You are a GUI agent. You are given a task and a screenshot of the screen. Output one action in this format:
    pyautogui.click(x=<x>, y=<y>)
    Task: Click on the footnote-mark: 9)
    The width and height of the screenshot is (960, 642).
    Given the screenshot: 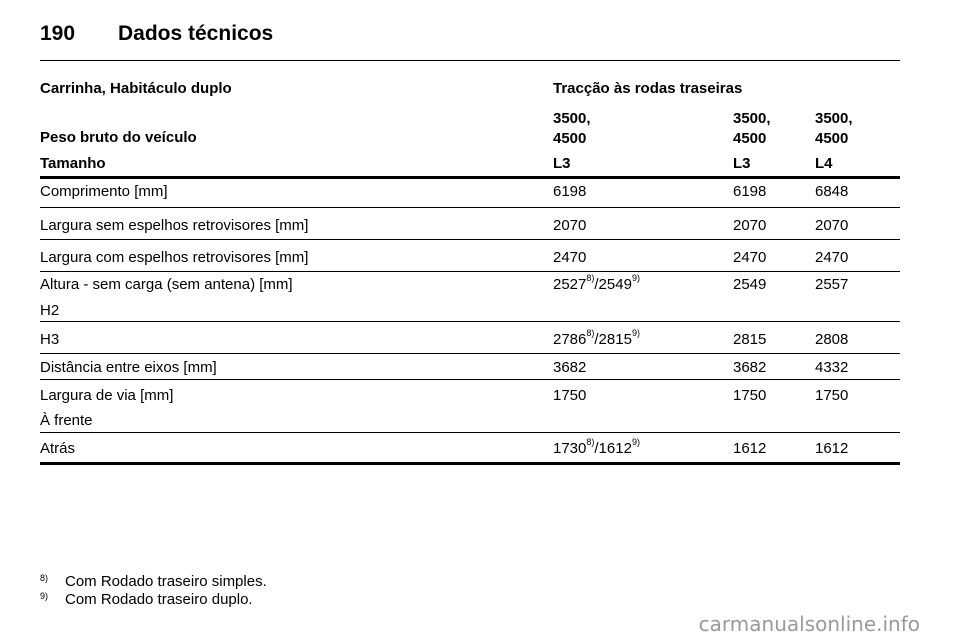 What is the action you would take?
    pyautogui.click(x=44, y=596)
    